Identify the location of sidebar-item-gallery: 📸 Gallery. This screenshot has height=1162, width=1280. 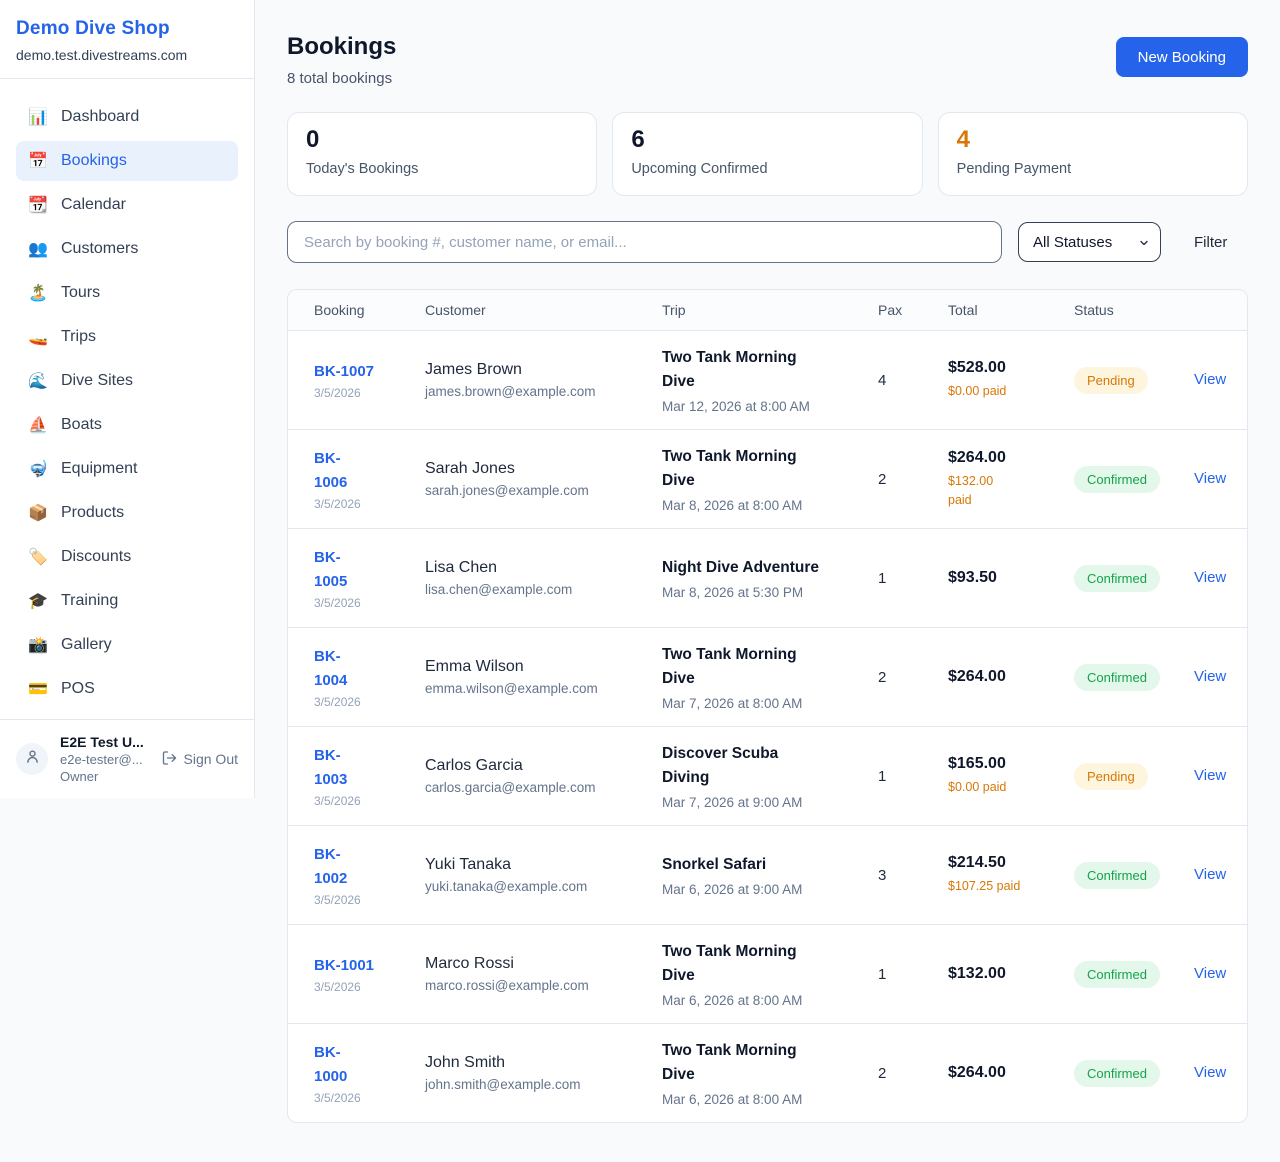
(70, 645).